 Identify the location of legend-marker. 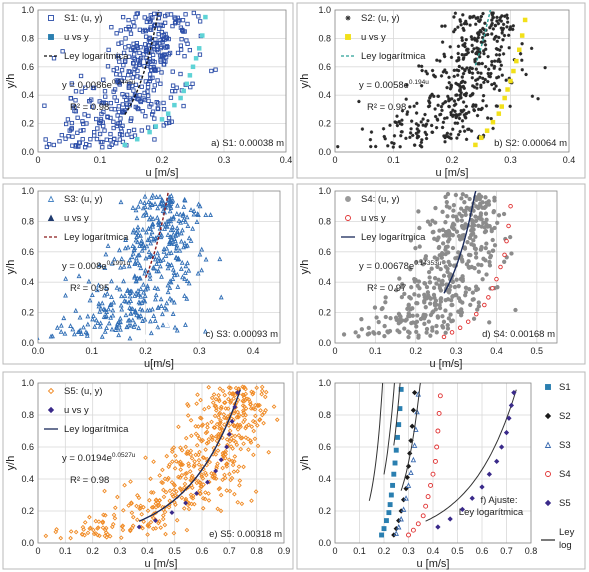
(51, 18).